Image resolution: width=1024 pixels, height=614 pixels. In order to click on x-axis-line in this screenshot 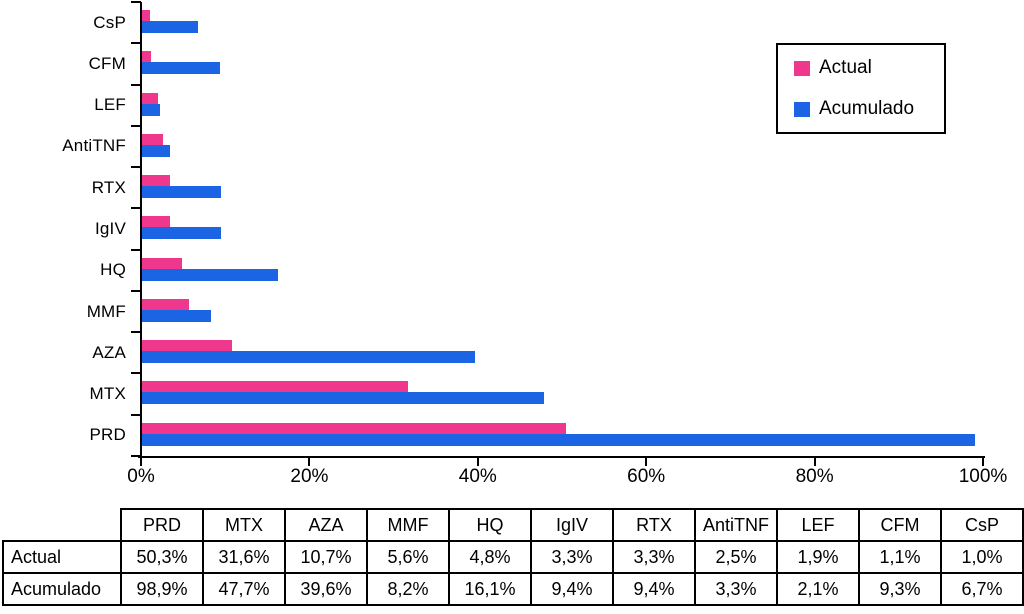, I will do `click(561, 457)`.